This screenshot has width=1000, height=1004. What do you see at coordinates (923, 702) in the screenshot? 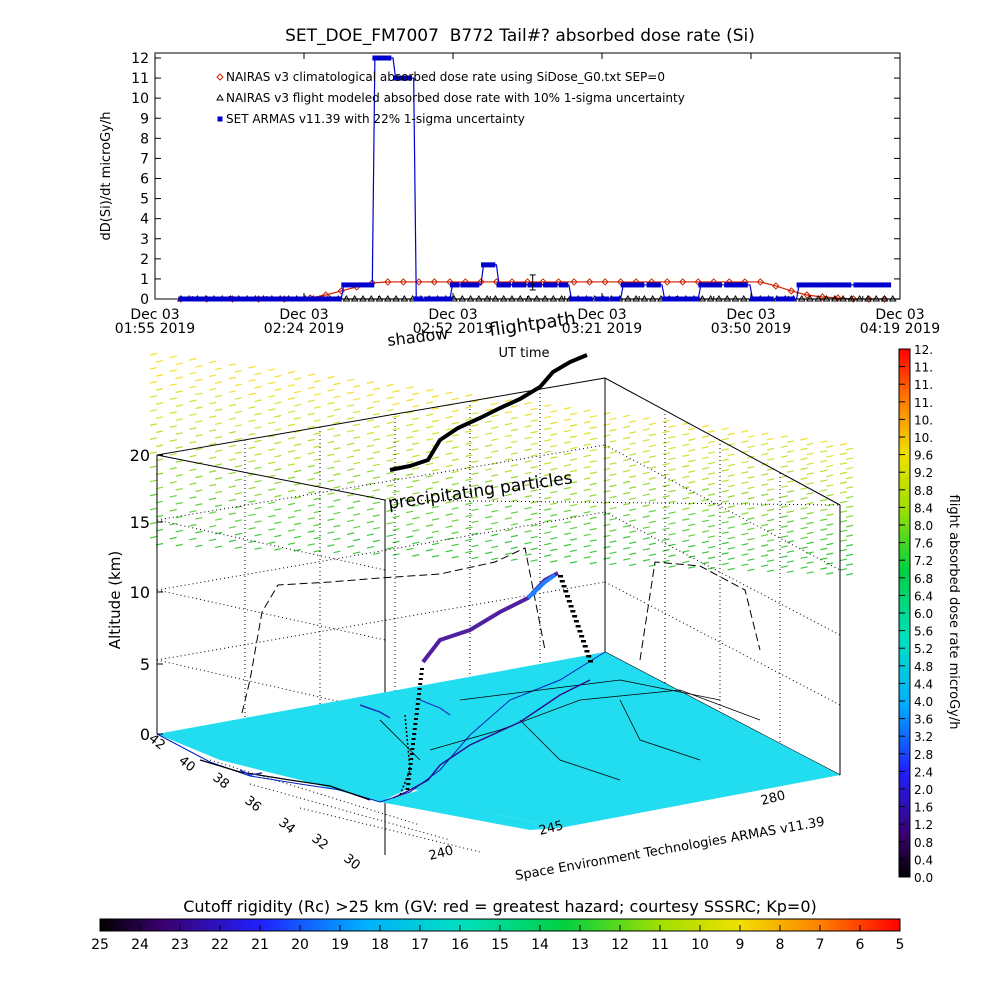
I see `dose-tick-label: 4.0` at bounding box center [923, 702].